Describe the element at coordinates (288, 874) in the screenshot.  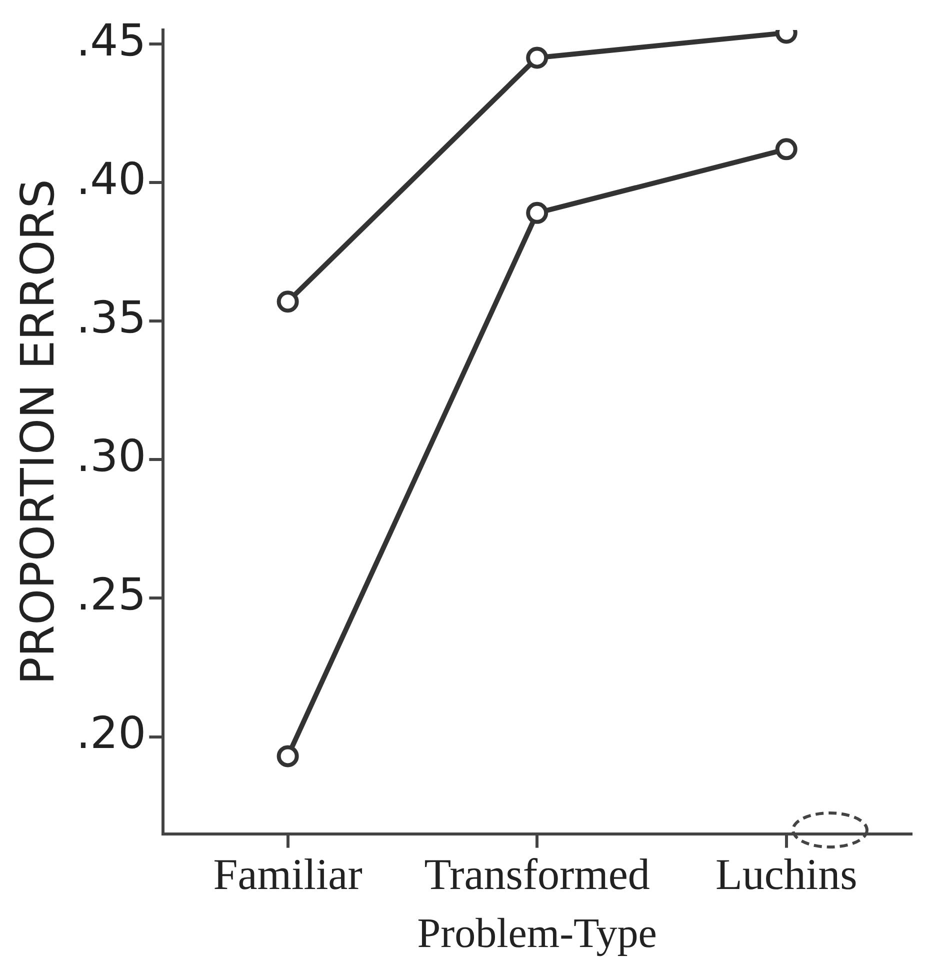
I see `x-tick-label: Familiar` at that location.